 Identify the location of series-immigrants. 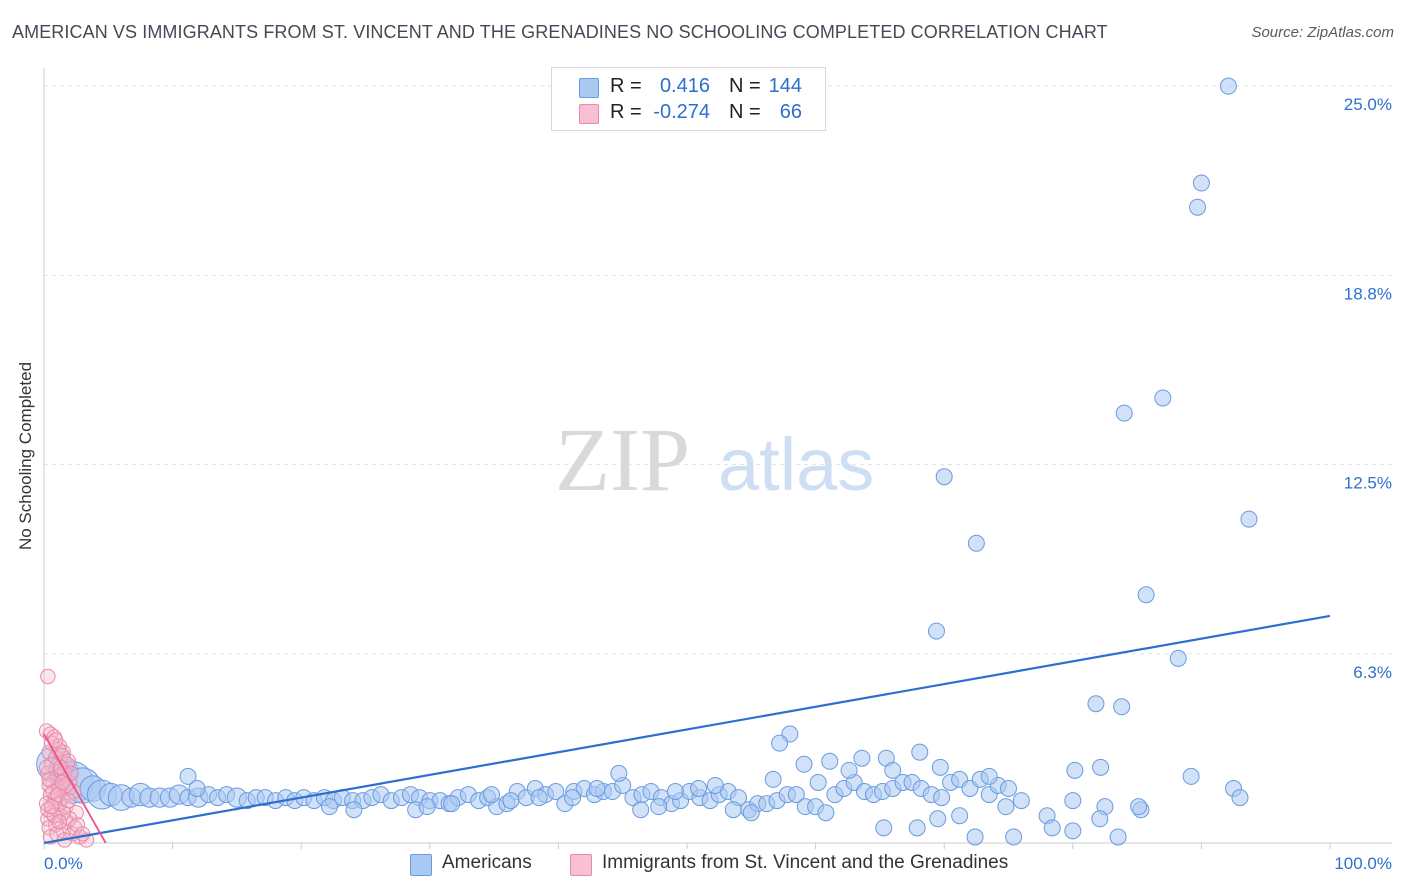
(66, 758).